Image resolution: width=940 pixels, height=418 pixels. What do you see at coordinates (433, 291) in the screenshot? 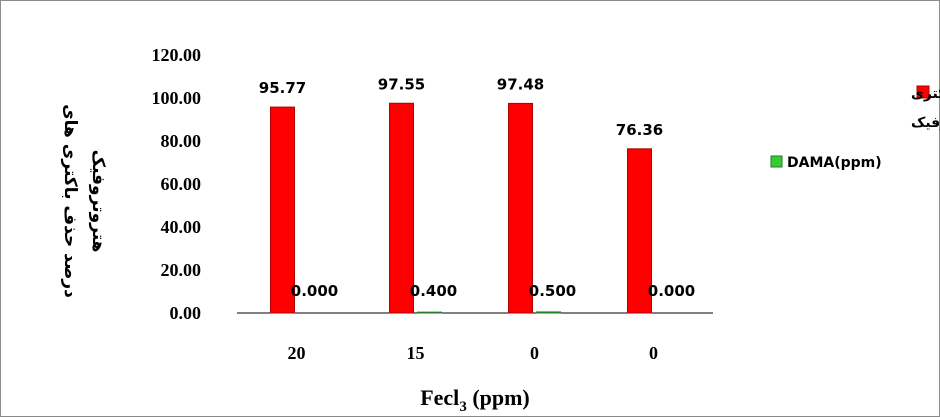
I see `data-label-dama: 0.400` at bounding box center [433, 291].